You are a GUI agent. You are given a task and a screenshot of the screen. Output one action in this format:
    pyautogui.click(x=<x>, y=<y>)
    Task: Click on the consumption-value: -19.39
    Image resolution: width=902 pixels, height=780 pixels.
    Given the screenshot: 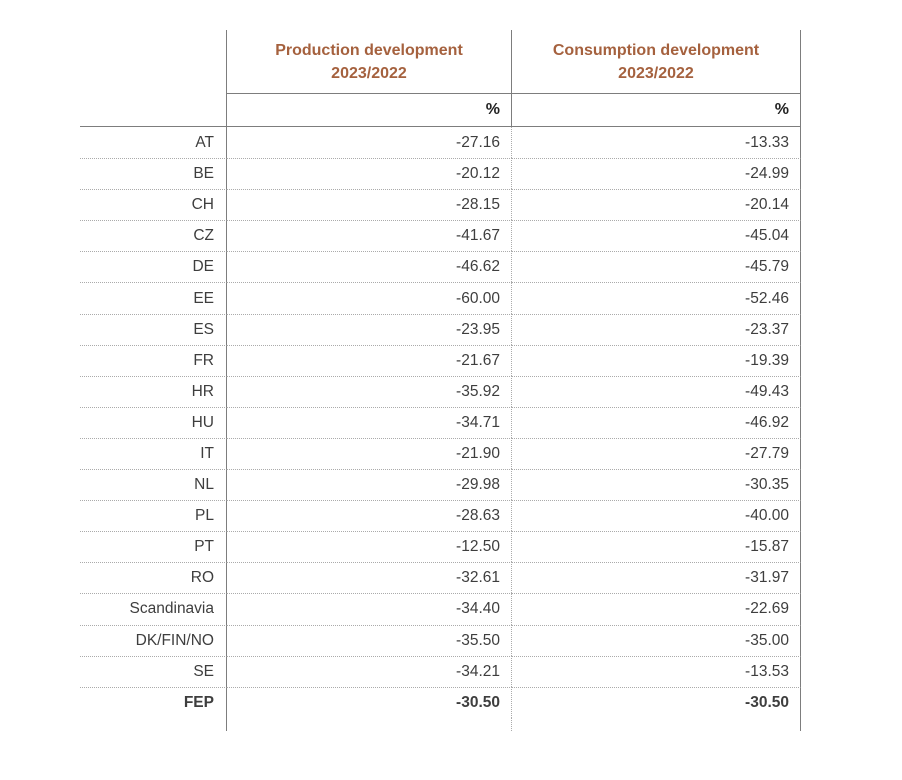 What is the action you would take?
    pyautogui.click(x=656, y=360)
    